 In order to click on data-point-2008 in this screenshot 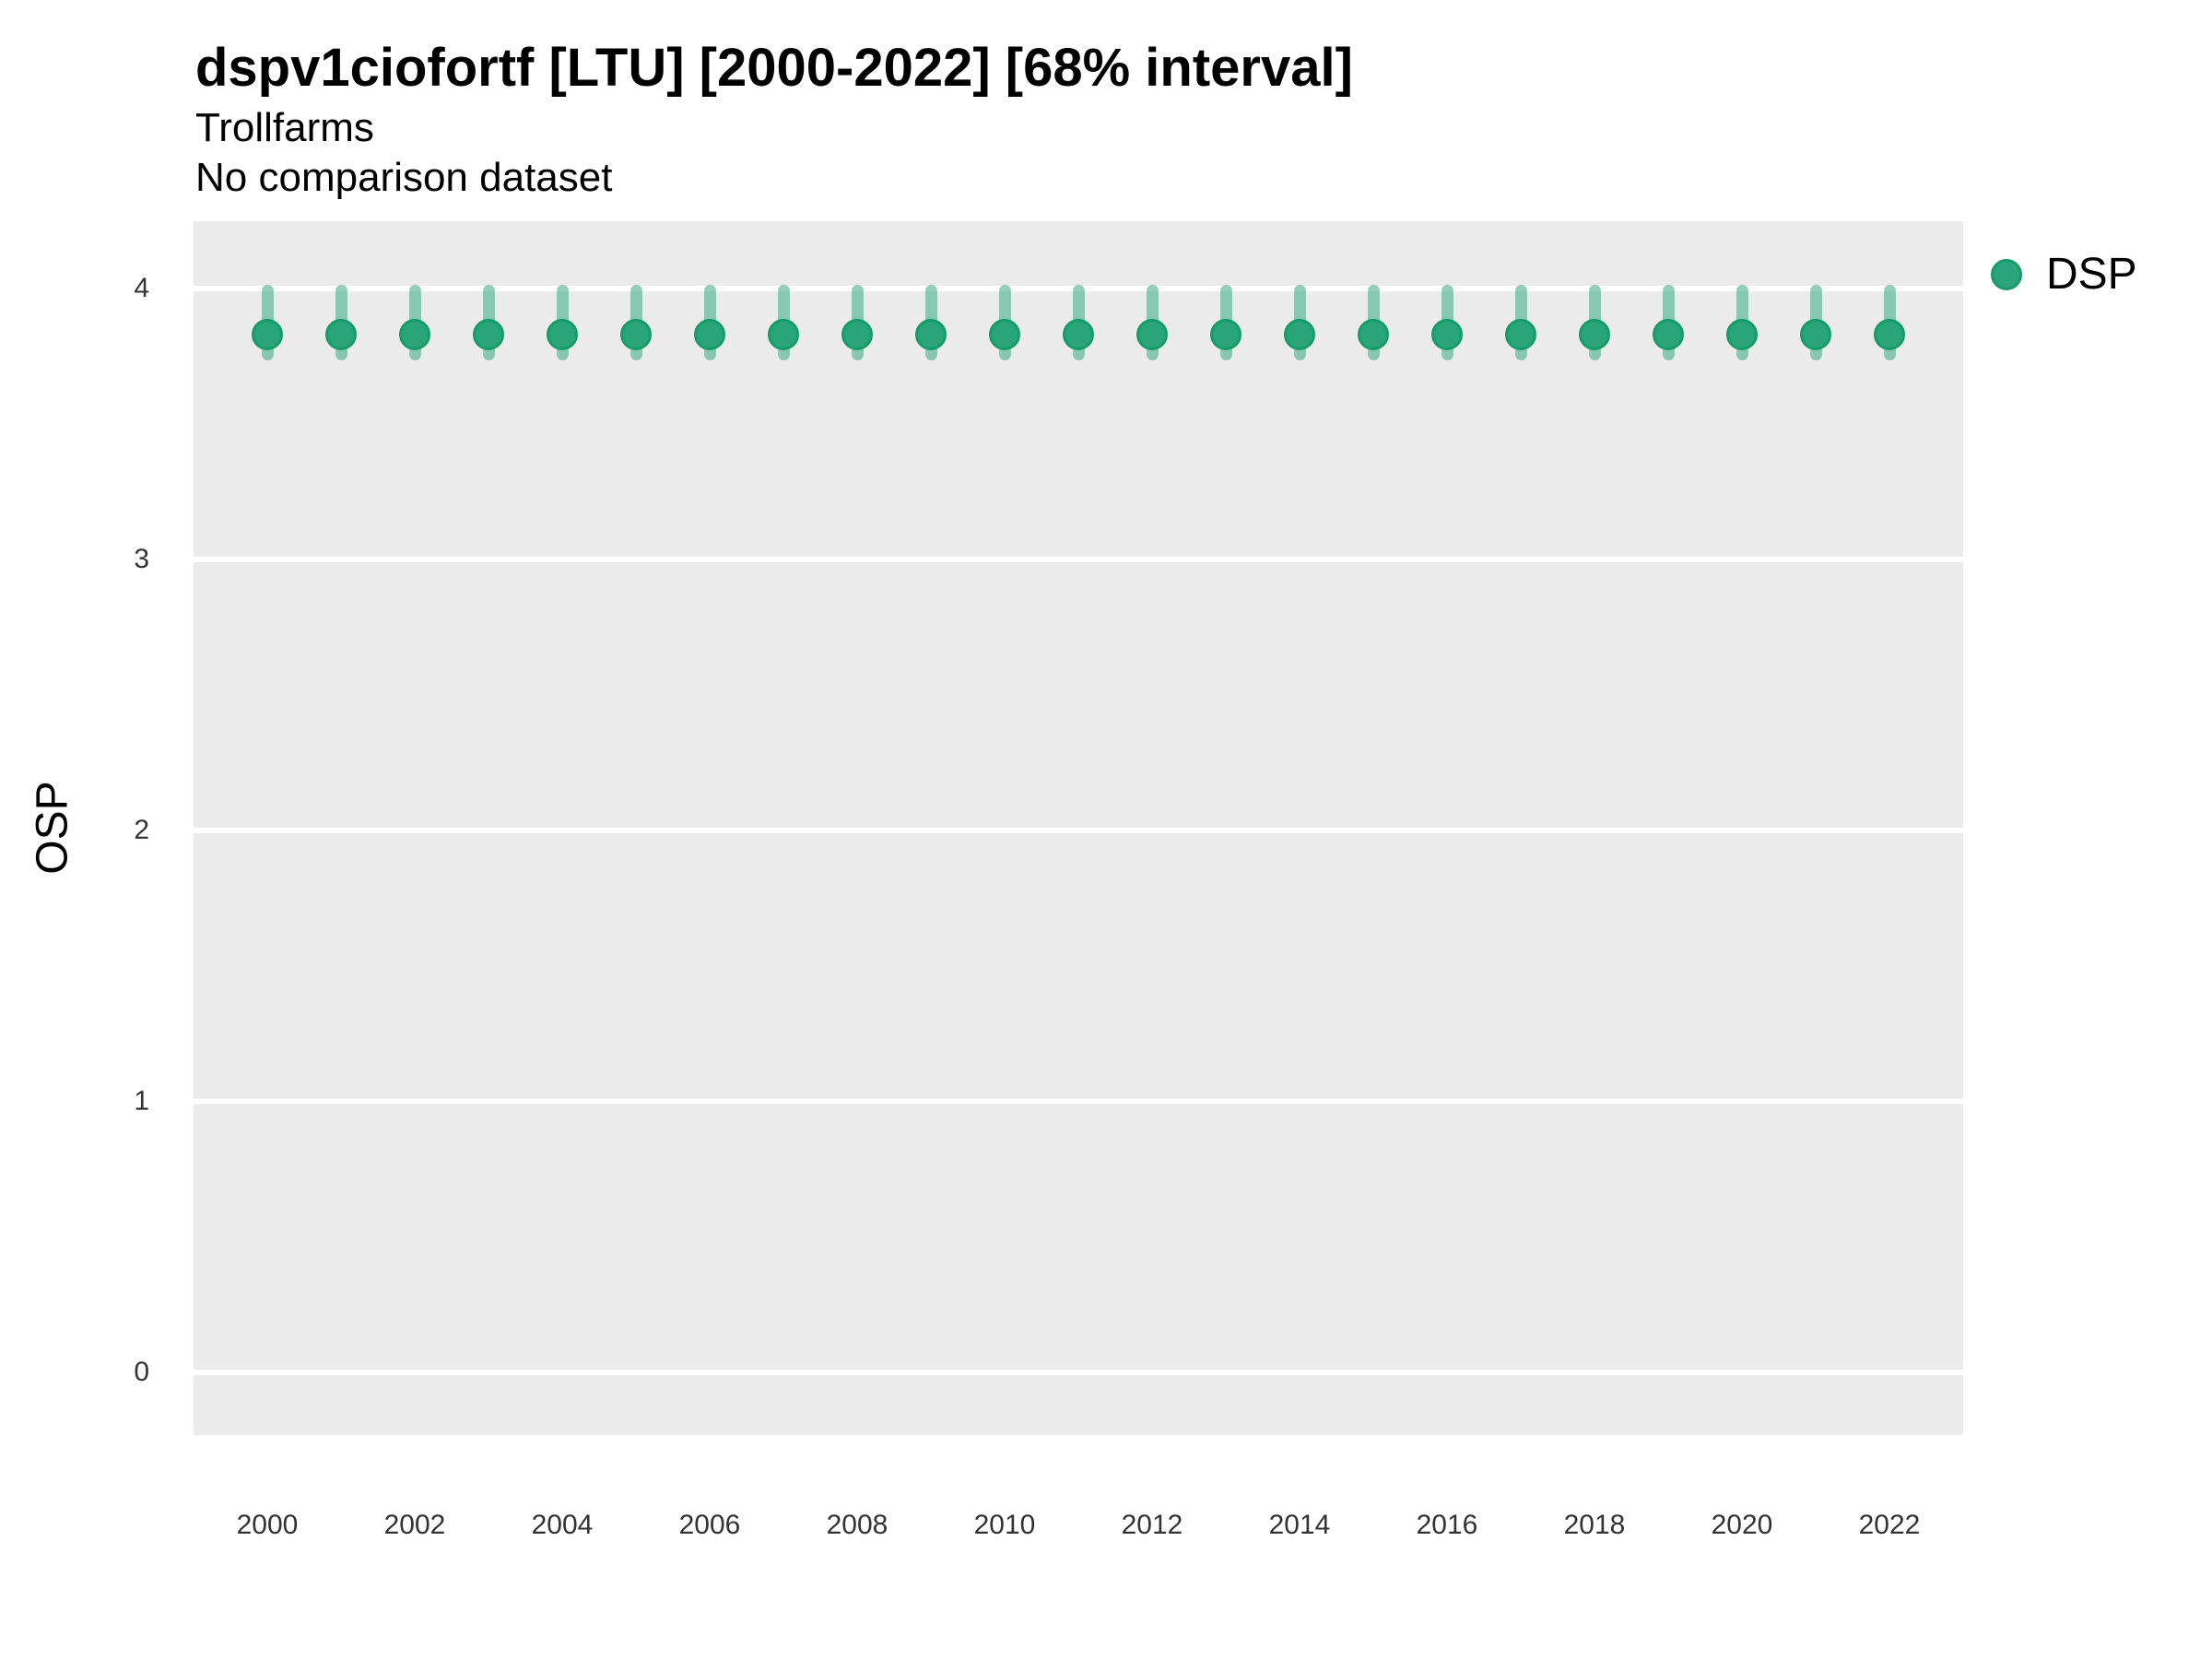, I will do `click(857, 335)`.